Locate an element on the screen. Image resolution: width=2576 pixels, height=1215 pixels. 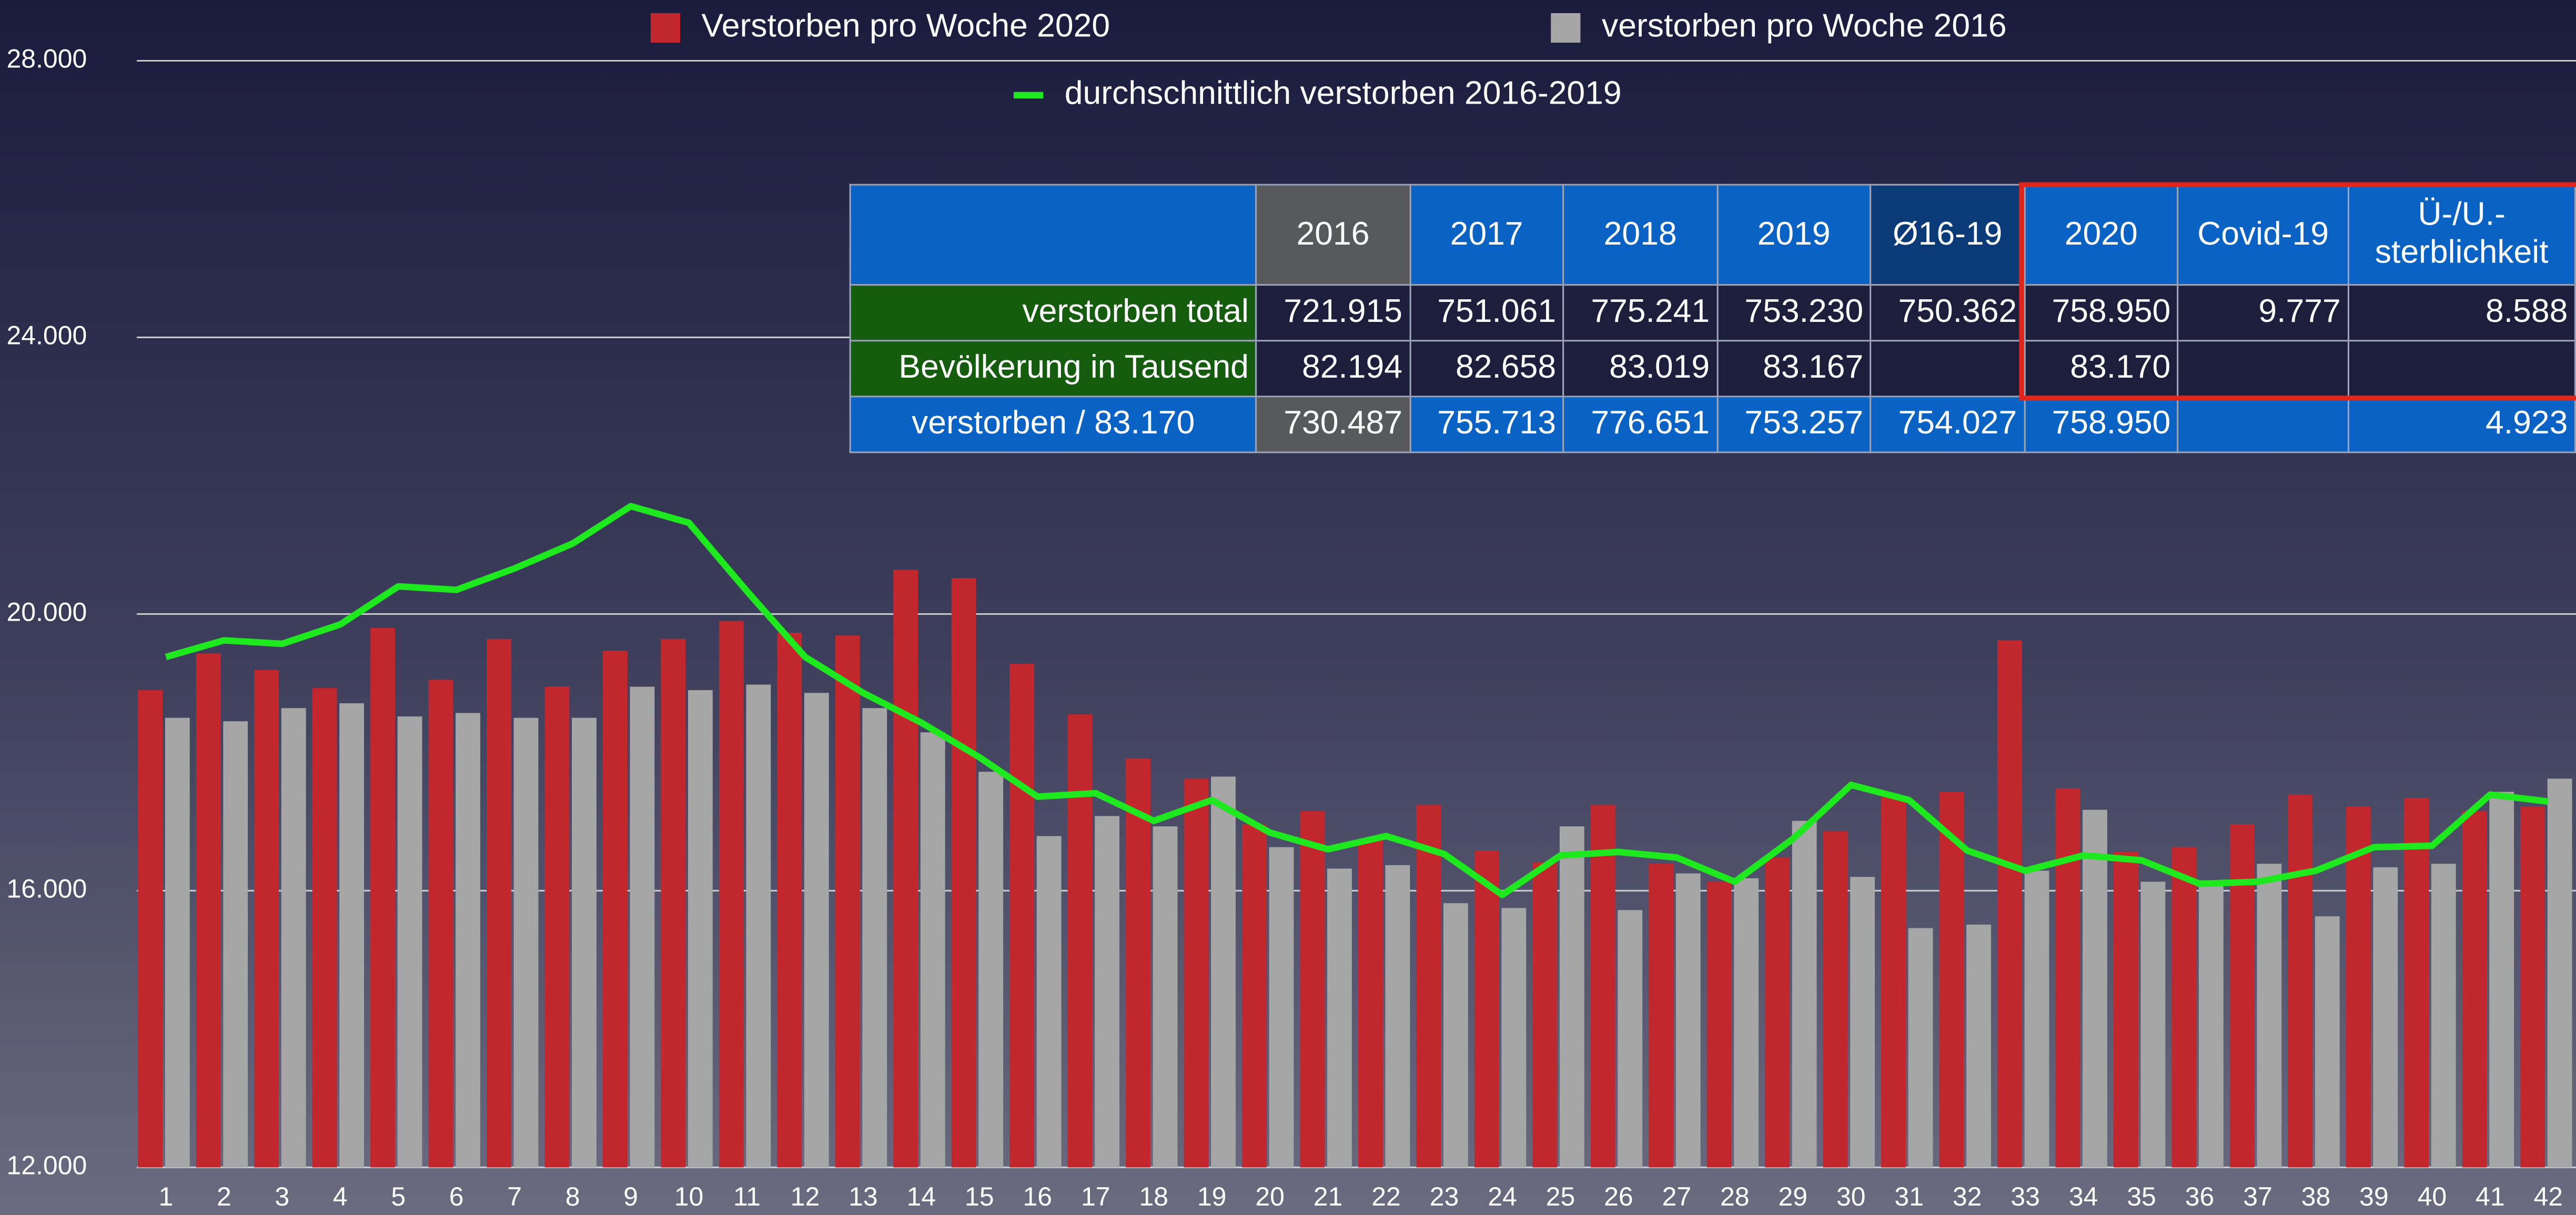
x-tick-label: 17 is located at coordinates (1095, 1196).